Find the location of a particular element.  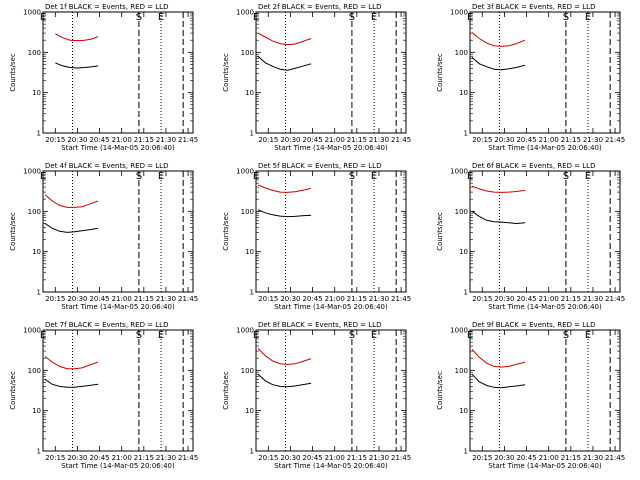

panel-title: Det 3f BLACK = Events, RED = LLD is located at coordinates (533, 7).